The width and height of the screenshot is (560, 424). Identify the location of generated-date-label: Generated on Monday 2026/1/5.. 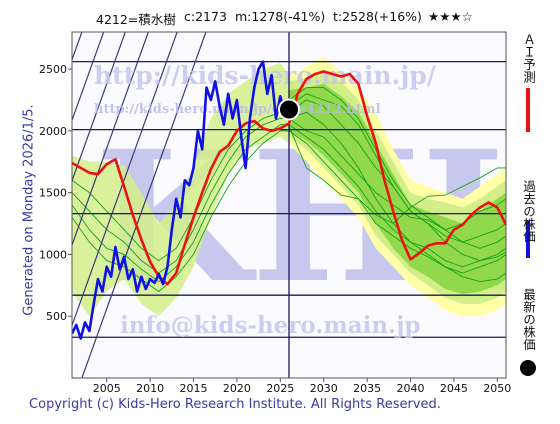
(29, 210).